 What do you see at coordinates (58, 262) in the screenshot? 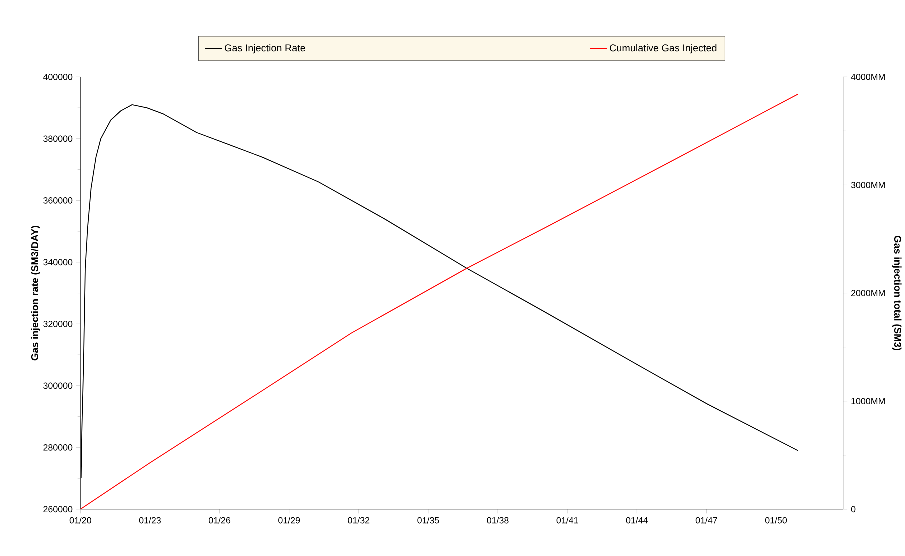
I see `y-tick-label: 340000` at bounding box center [58, 262].